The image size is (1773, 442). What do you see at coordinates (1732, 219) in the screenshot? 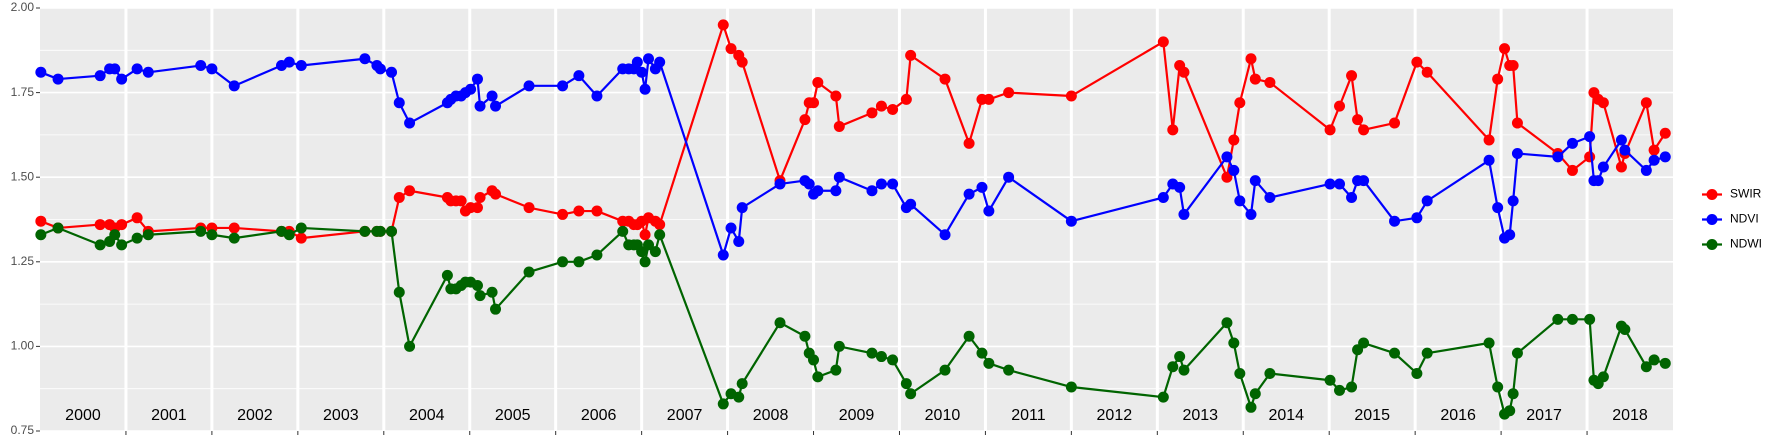
I see `legend: SWIR NDVI NDWI` at bounding box center [1732, 219].